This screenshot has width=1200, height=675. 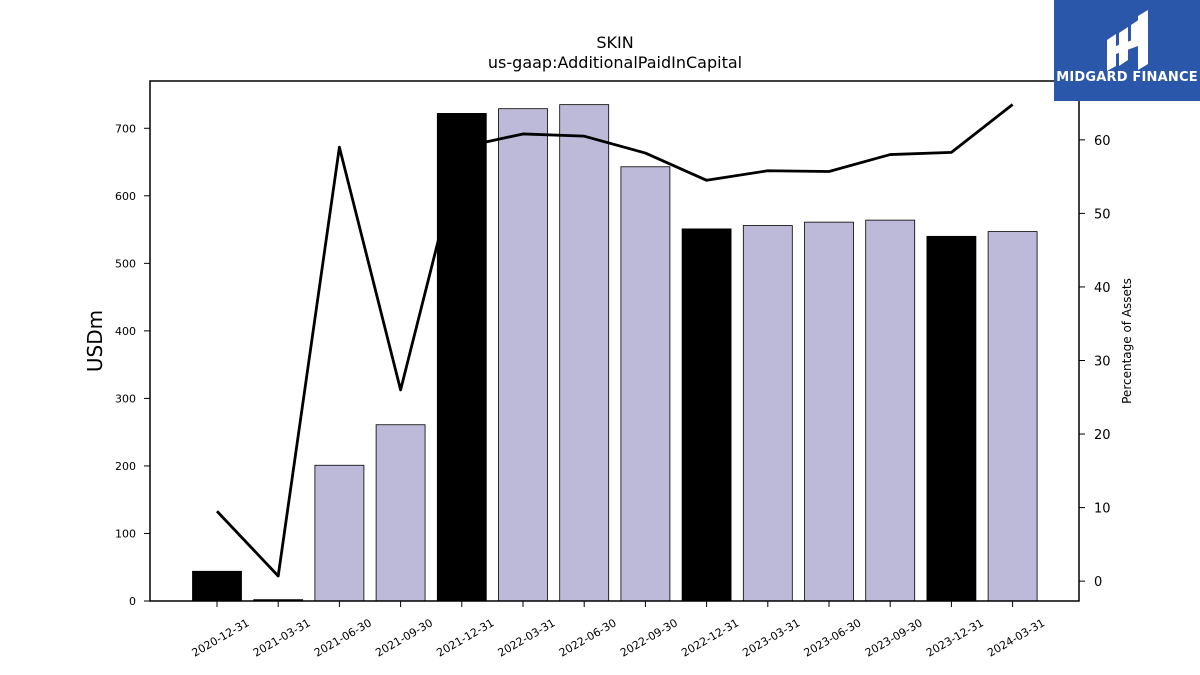 I want to click on y-tick-label: 200, so click(x=125, y=466).